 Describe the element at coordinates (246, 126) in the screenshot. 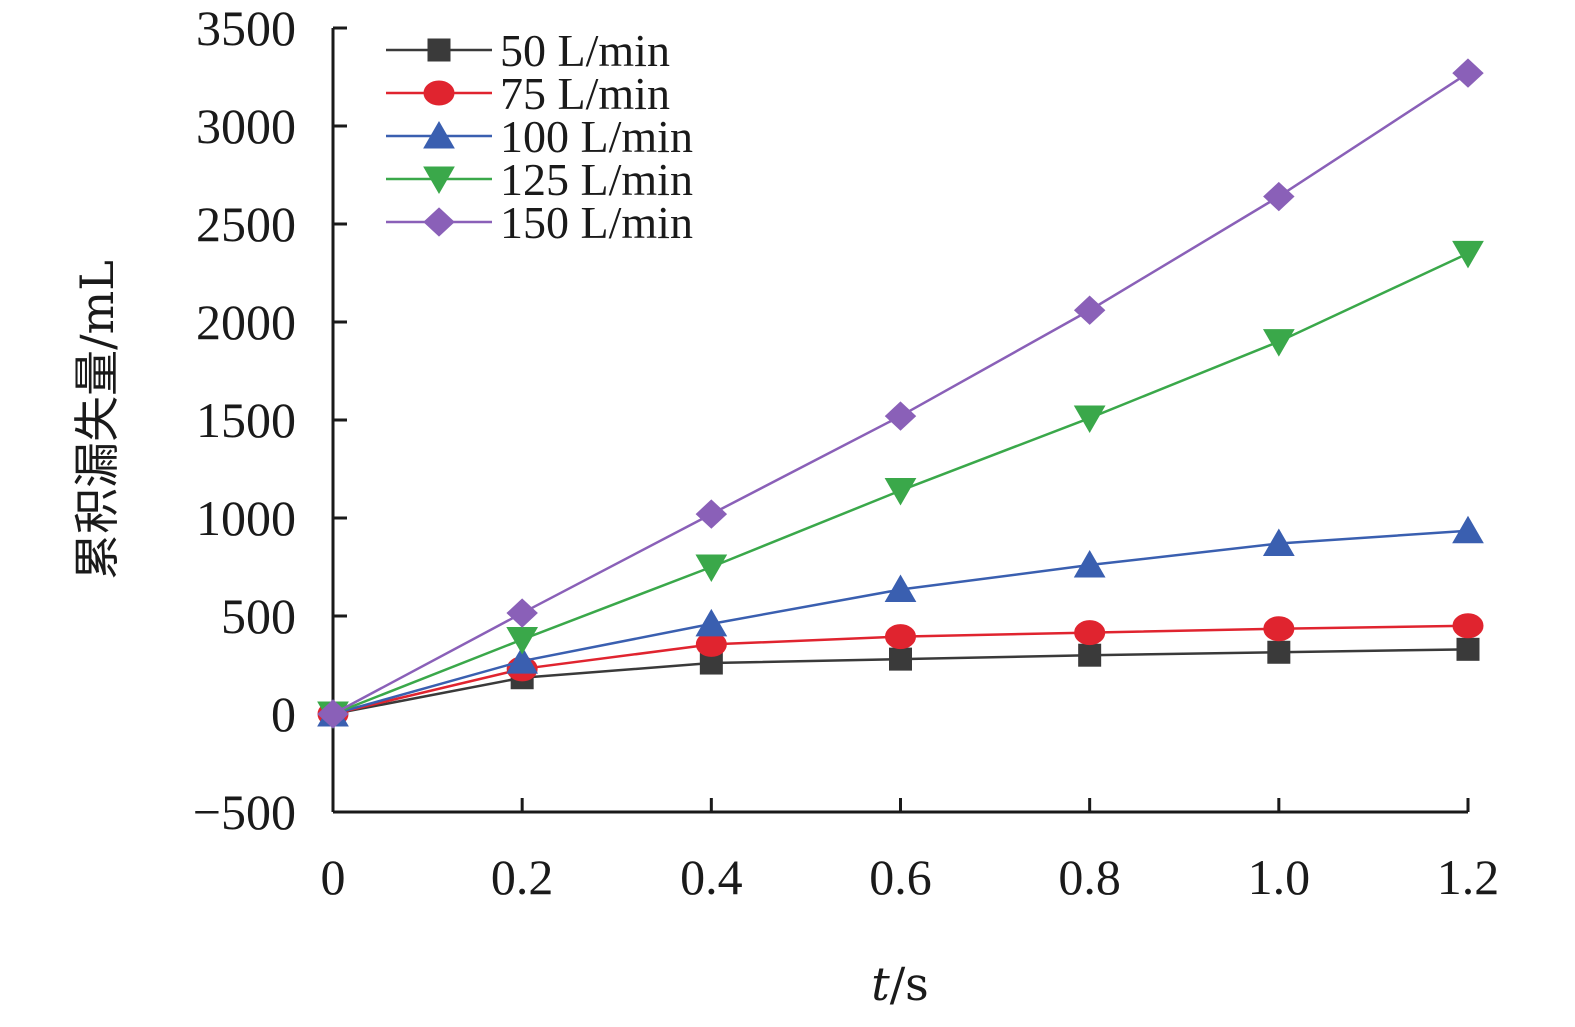

I see `y-tick-label: 3000` at that location.